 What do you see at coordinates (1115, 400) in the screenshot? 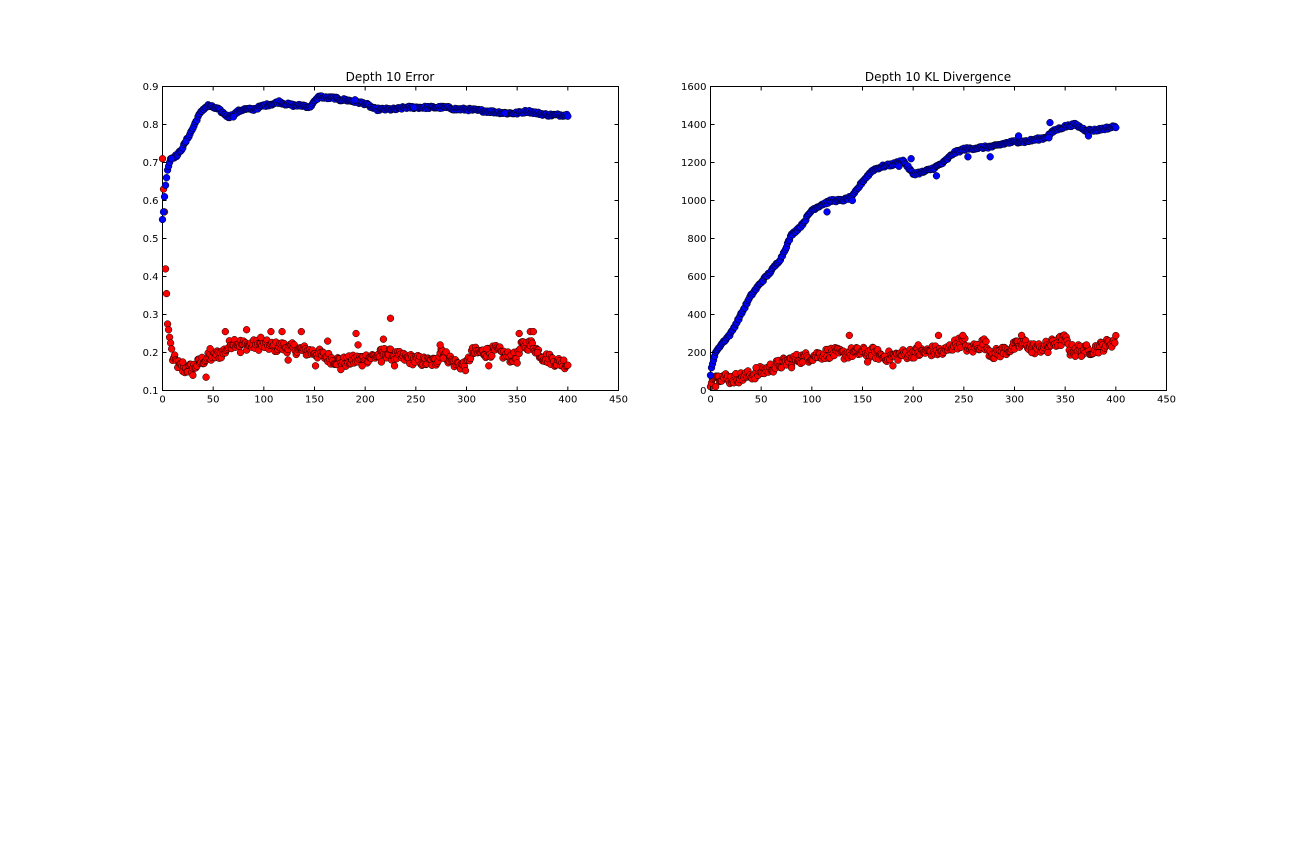
I see `kl-x-tick-label: 400` at bounding box center [1115, 400].